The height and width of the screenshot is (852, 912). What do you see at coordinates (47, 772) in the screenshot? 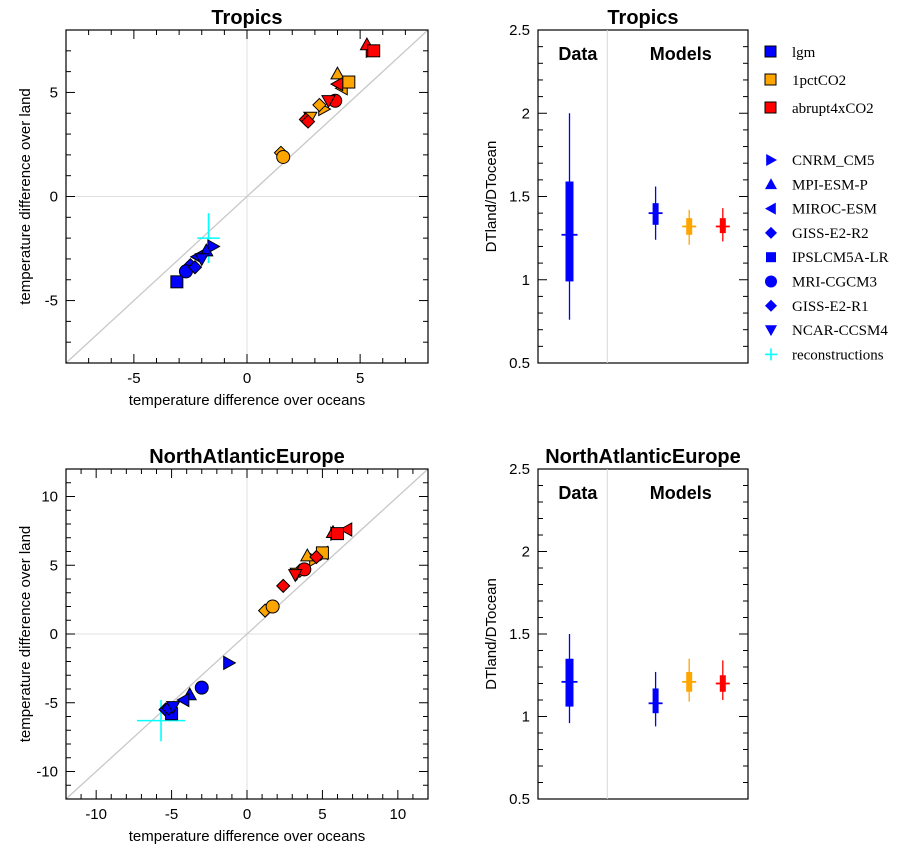
I see `y-tick-label: -10` at bounding box center [47, 772].